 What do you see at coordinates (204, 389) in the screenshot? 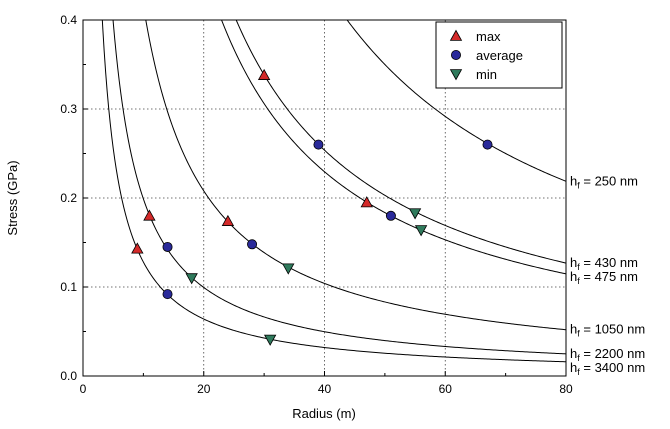
I see `x-tick-label: 20` at bounding box center [204, 389].